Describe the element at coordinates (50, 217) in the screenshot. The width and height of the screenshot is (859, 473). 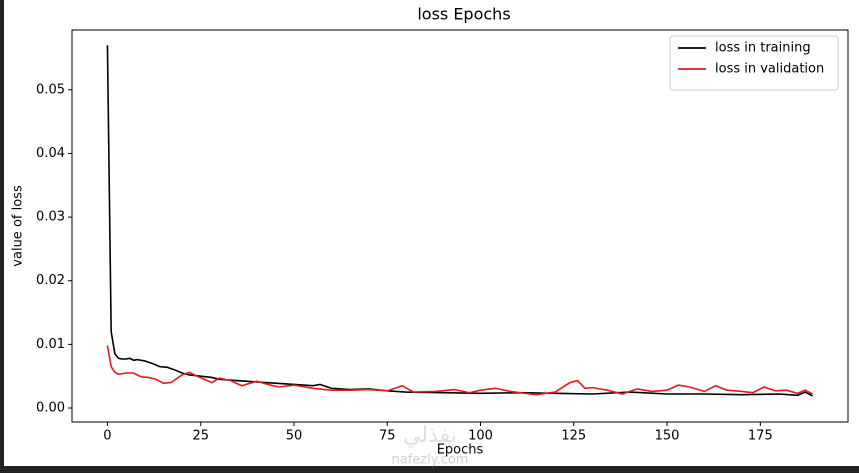
I see `y-tick-label: 0.03` at that location.